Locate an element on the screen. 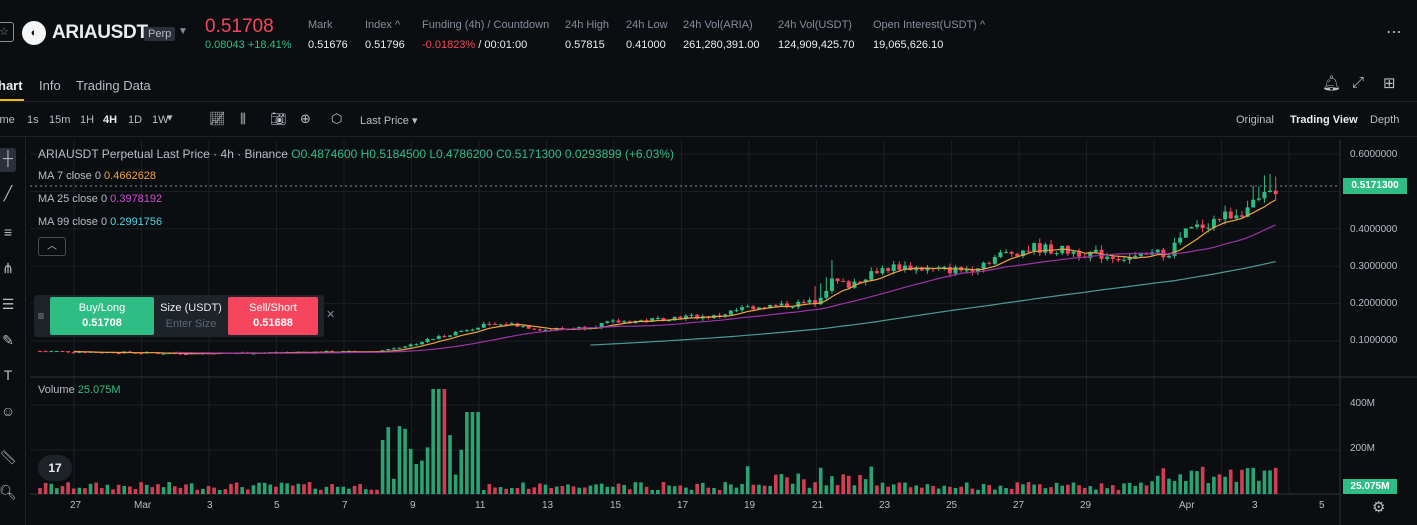  screenshot-camera-icon: 📷︎ is located at coordinates (278, 118).